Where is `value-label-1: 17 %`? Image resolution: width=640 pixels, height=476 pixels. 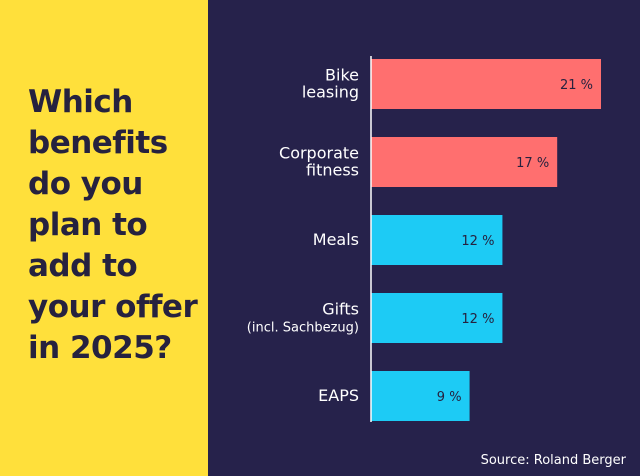
value-label-1: 17 % is located at coordinates (532, 163).